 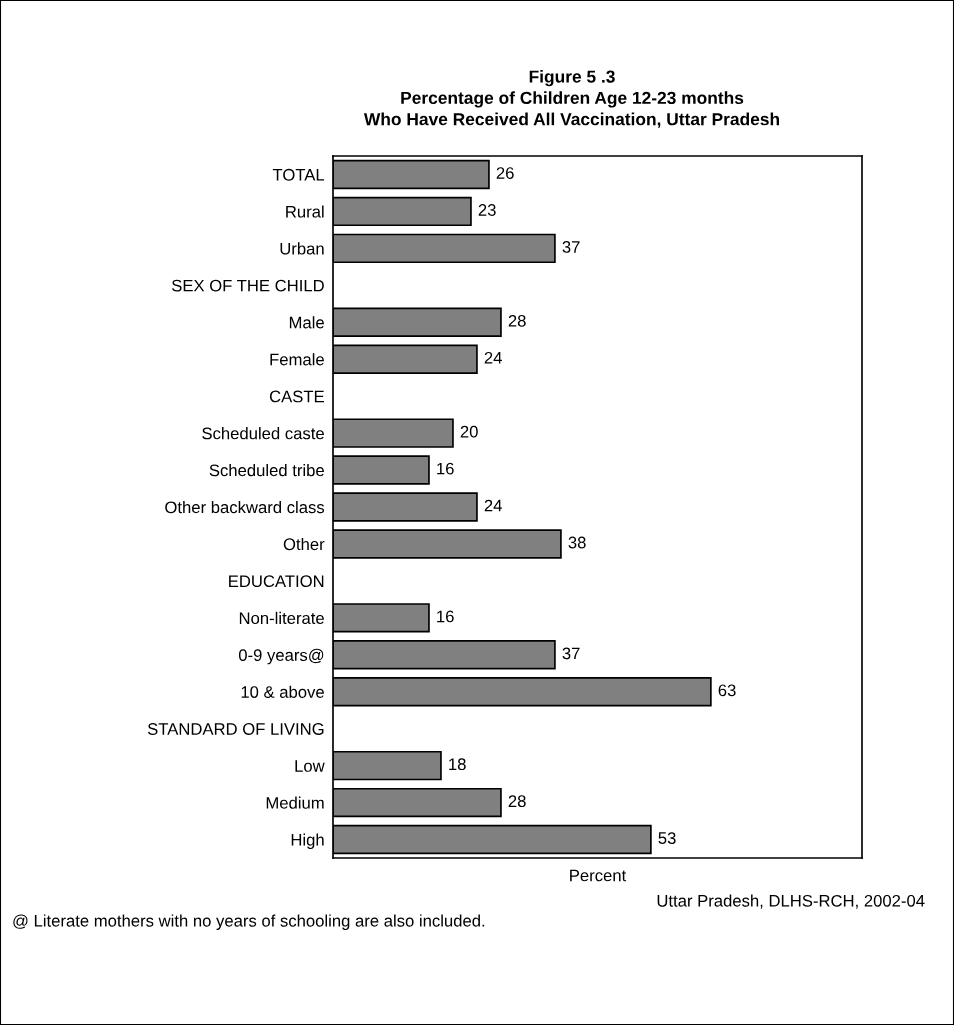 What do you see at coordinates (281, 618) in the screenshot?
I see `y-tick-label: Non-literate` at bounding box center [281, 618].